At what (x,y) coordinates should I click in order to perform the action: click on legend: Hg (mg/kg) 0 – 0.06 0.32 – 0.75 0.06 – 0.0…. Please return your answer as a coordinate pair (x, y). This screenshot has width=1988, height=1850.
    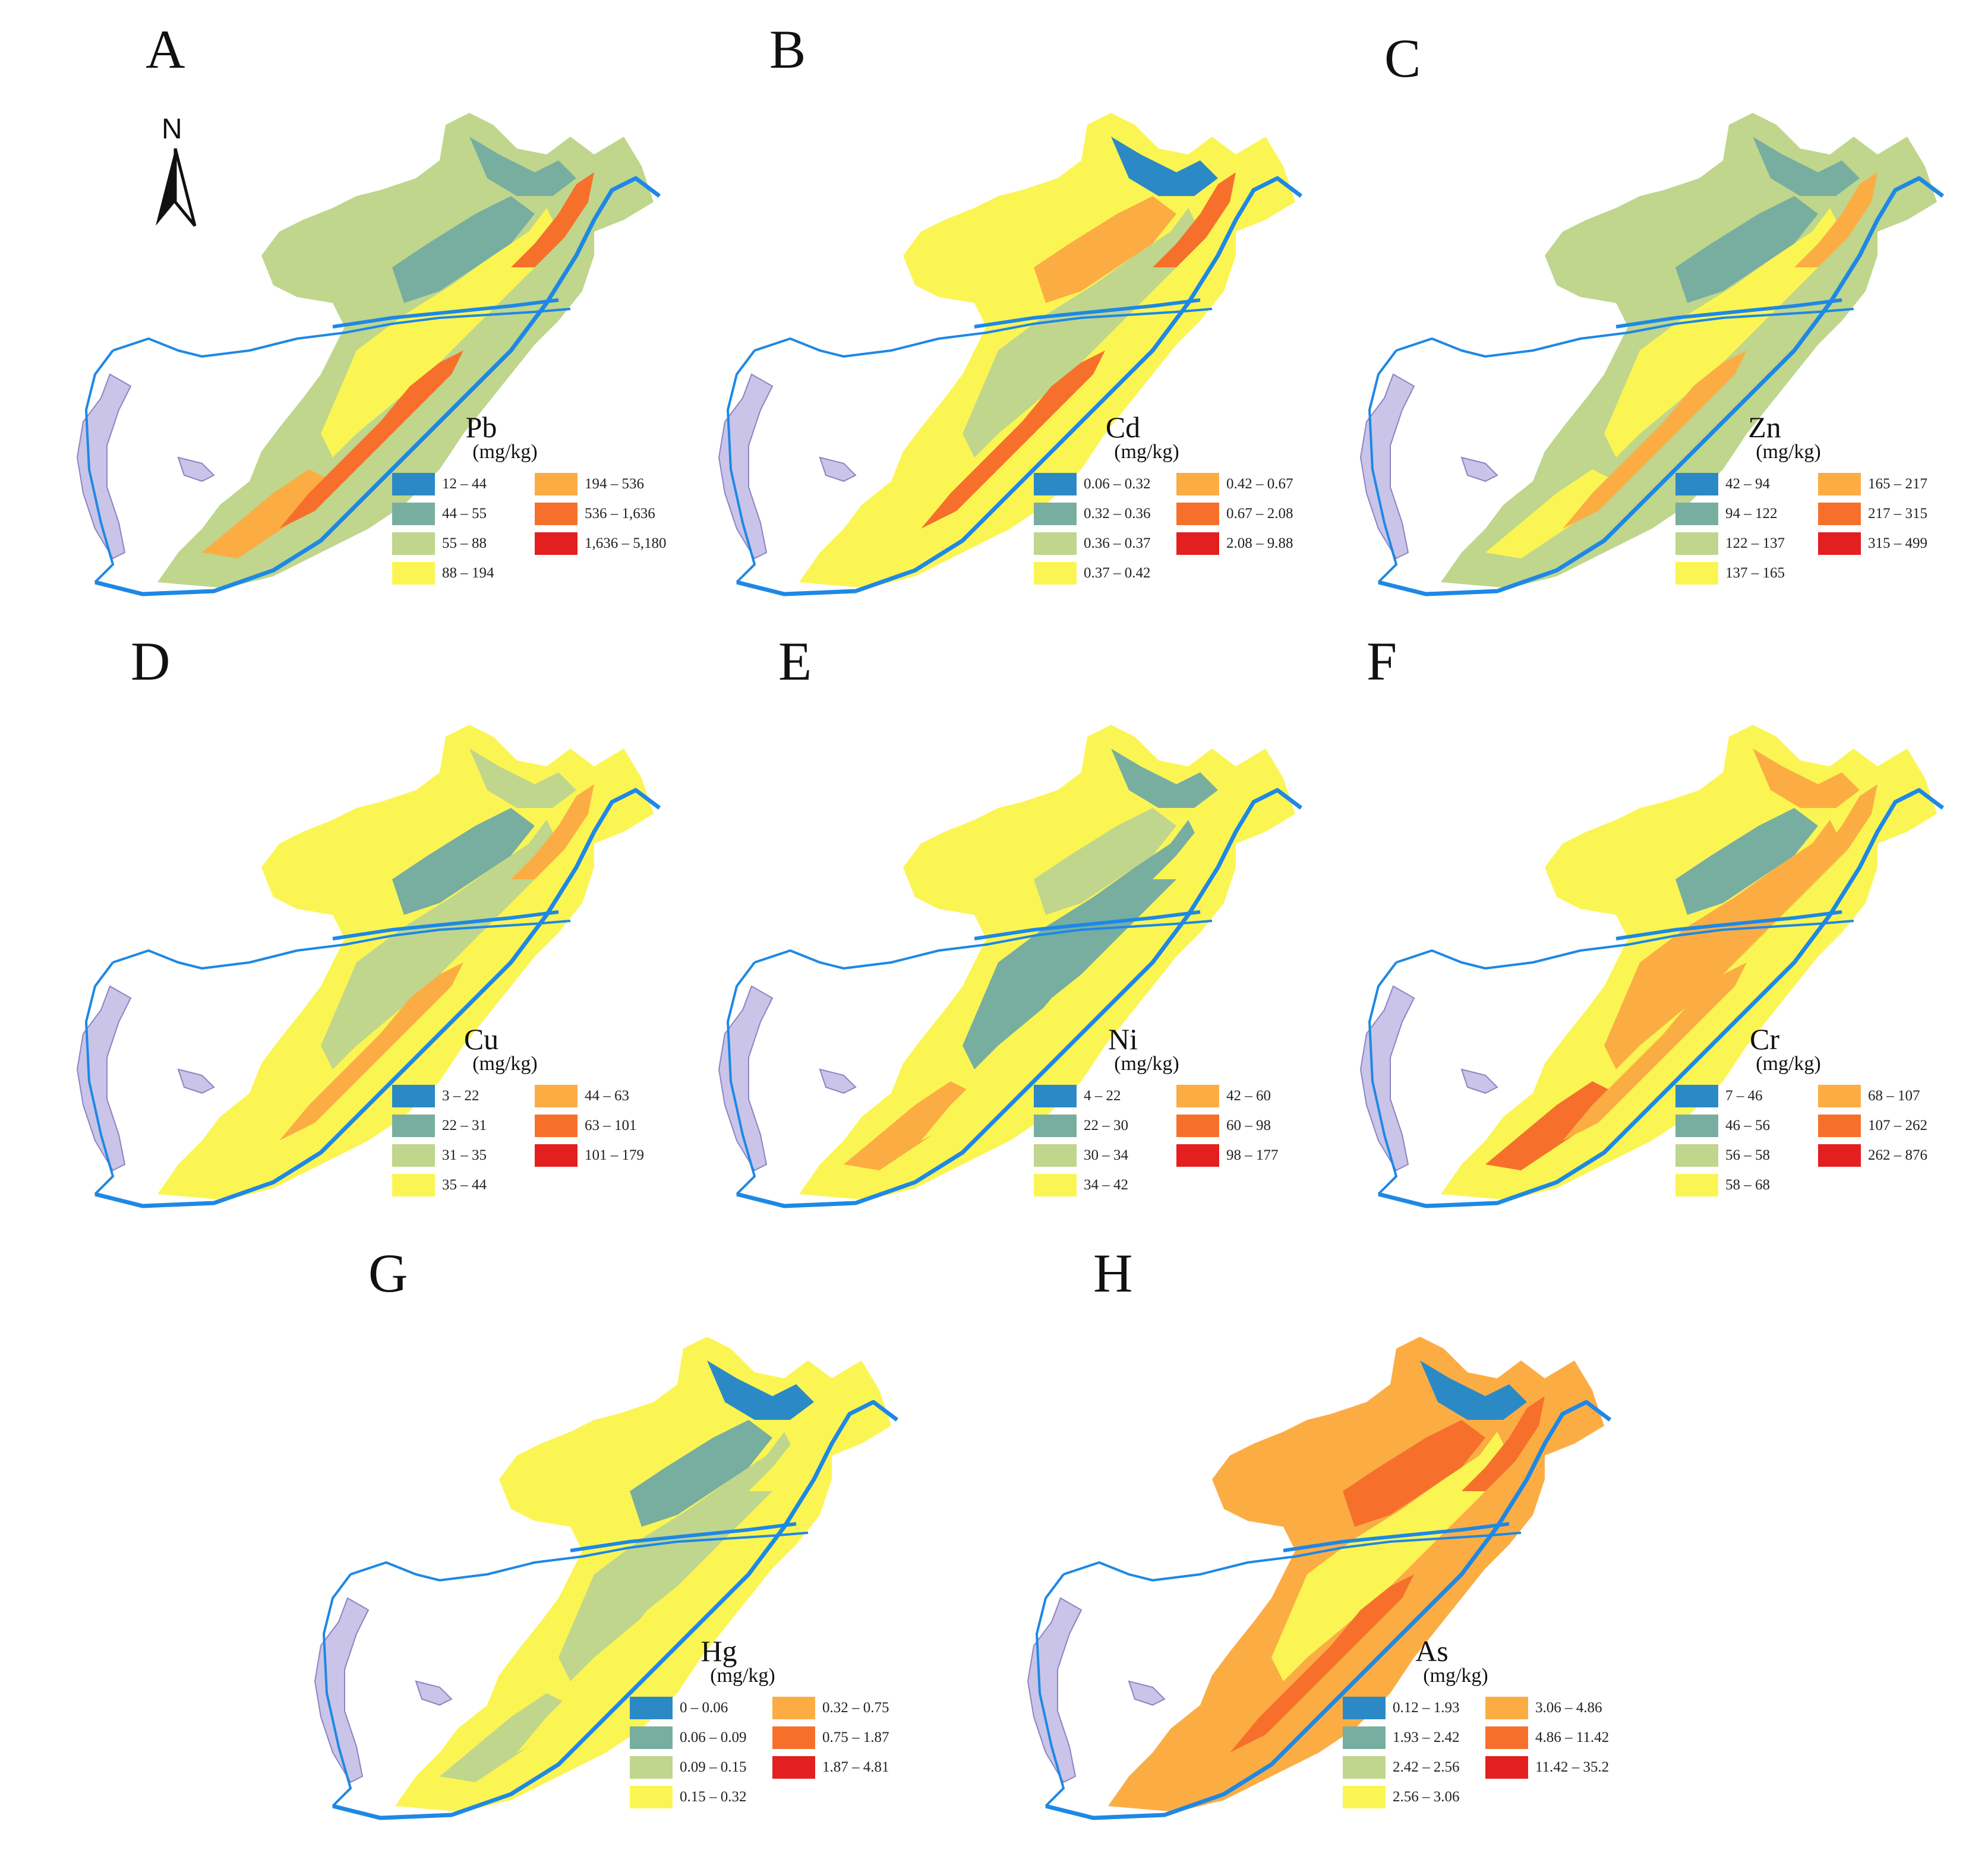
    Looking at the image, I should click on (766, 1722).